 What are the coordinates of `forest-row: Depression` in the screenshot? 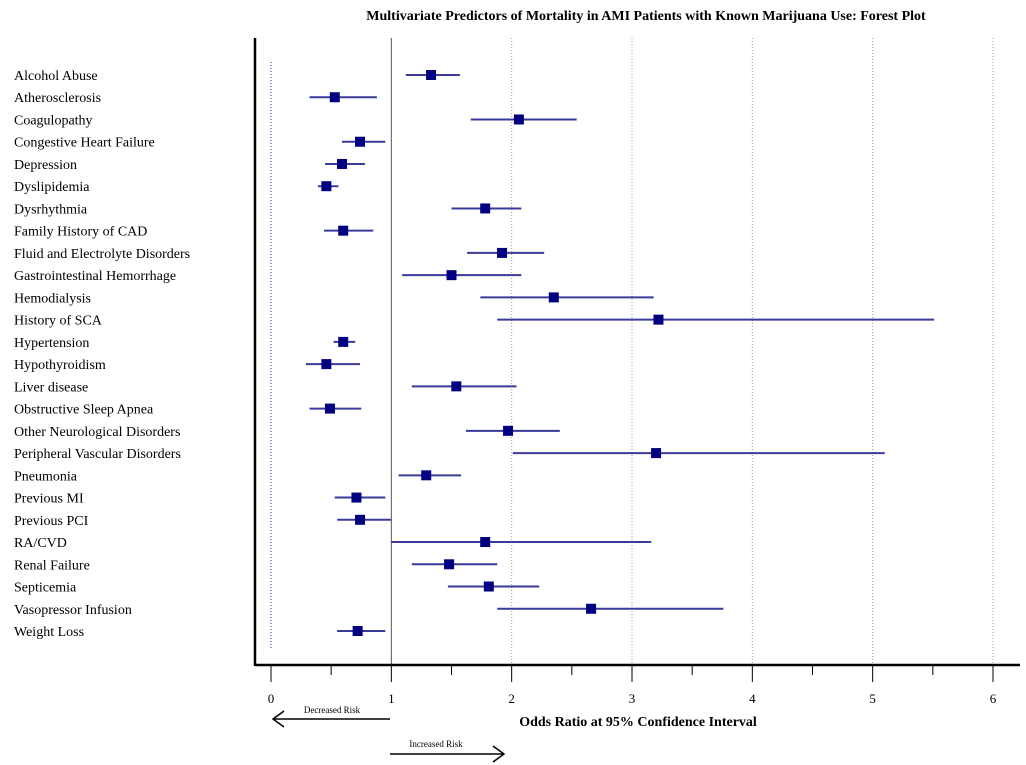 It's located at (189, 165).